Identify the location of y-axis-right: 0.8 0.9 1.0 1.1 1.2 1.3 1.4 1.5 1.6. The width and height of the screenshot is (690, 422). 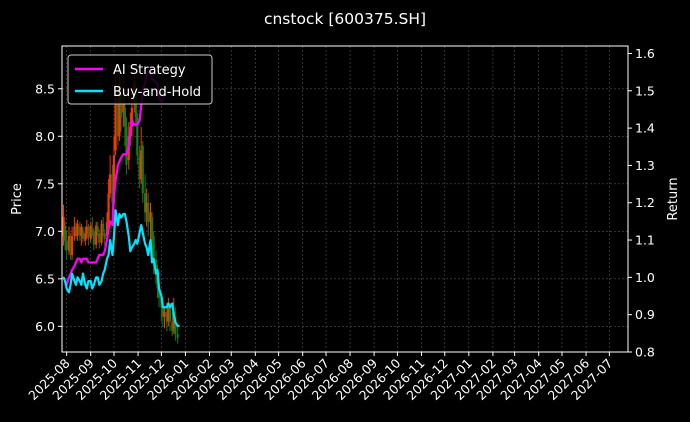
(641, 203).